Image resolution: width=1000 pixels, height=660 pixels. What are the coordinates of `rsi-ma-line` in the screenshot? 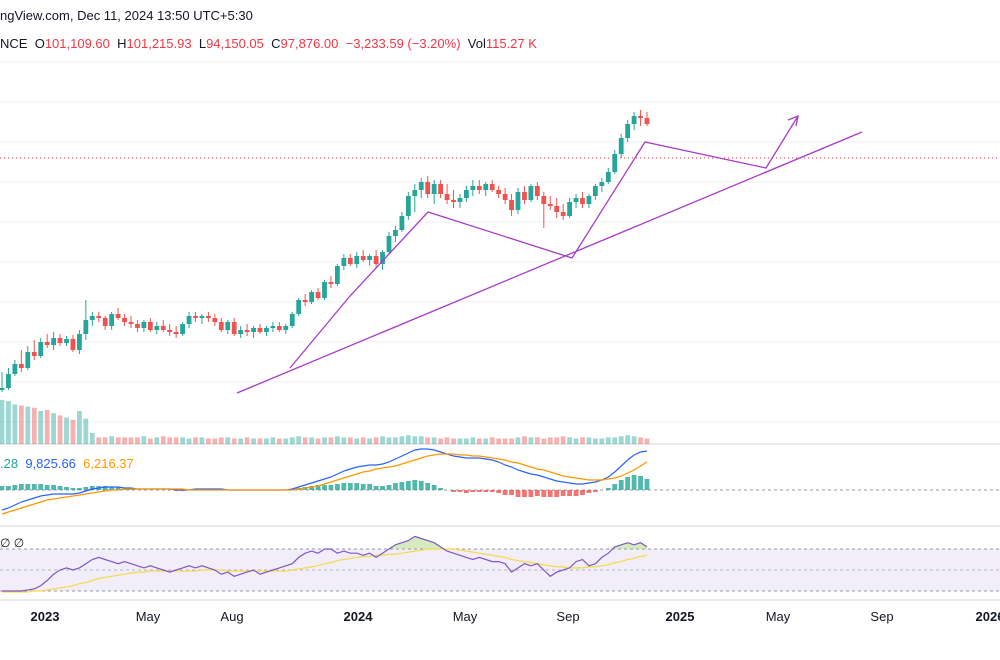 It's located at (325, 570).